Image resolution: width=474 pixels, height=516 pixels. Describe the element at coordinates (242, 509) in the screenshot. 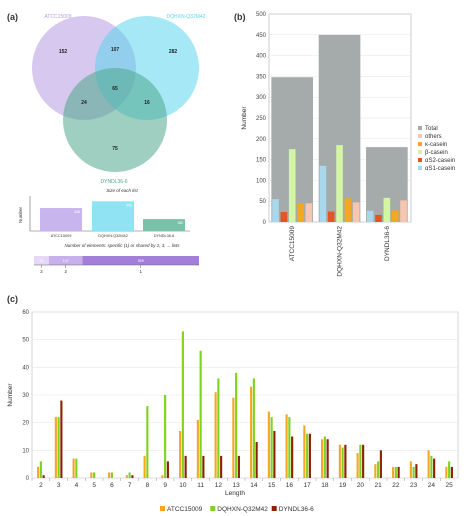

I see `chart-c-legend-label: DQHXN-Q32M42` at that location.